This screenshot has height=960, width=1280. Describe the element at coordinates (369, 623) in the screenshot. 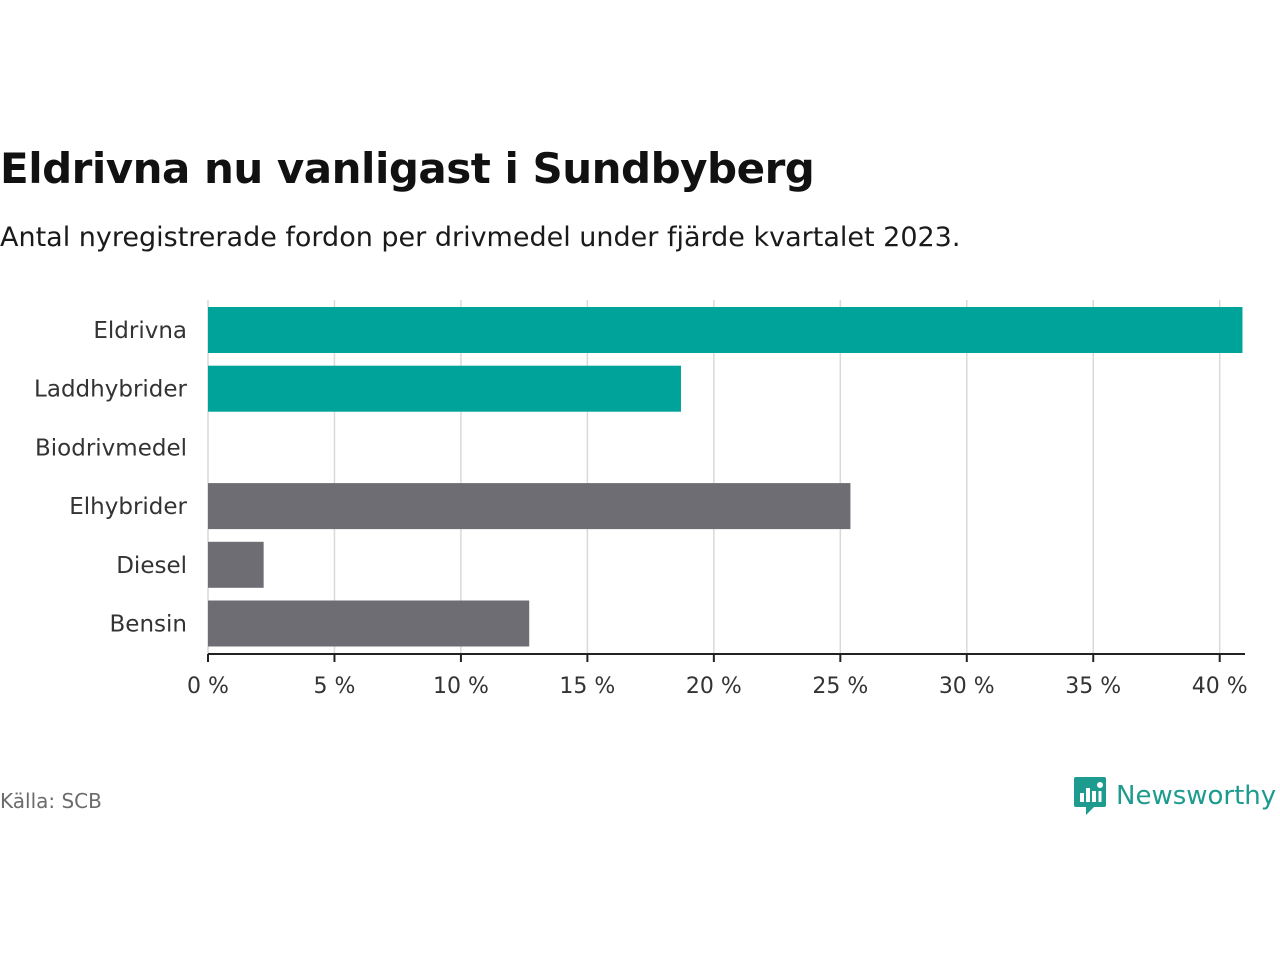

I see `bar-bensin` at that location.